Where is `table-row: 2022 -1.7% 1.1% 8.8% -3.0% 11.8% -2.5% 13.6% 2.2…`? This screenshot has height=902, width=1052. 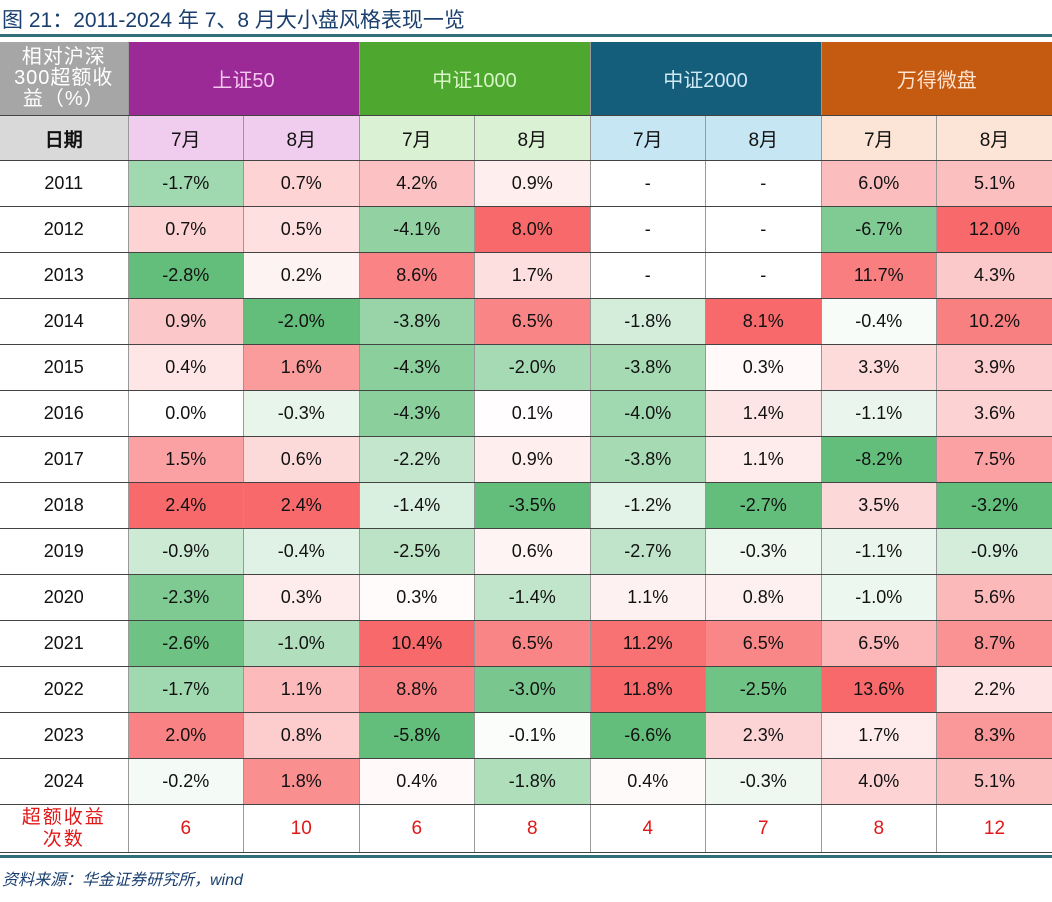
table-row: 2022 -1.7% 1.1% 8.8% -3.0% 11.8% -2.5% 13.6% 2.2… is located at coordinates (526, 689).